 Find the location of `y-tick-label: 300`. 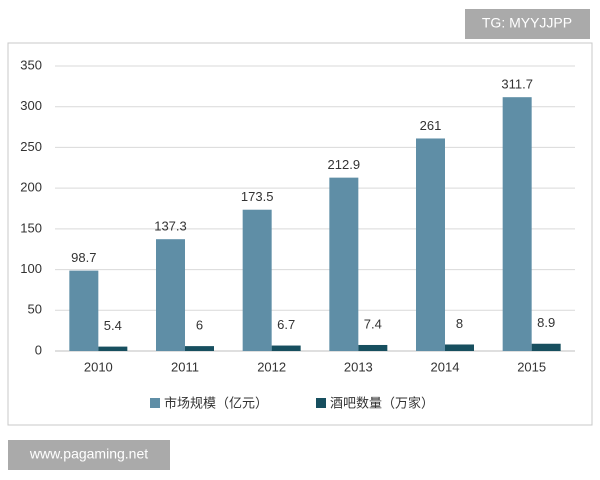

y-tick-label: 300 is located at coordinates (31, 105).